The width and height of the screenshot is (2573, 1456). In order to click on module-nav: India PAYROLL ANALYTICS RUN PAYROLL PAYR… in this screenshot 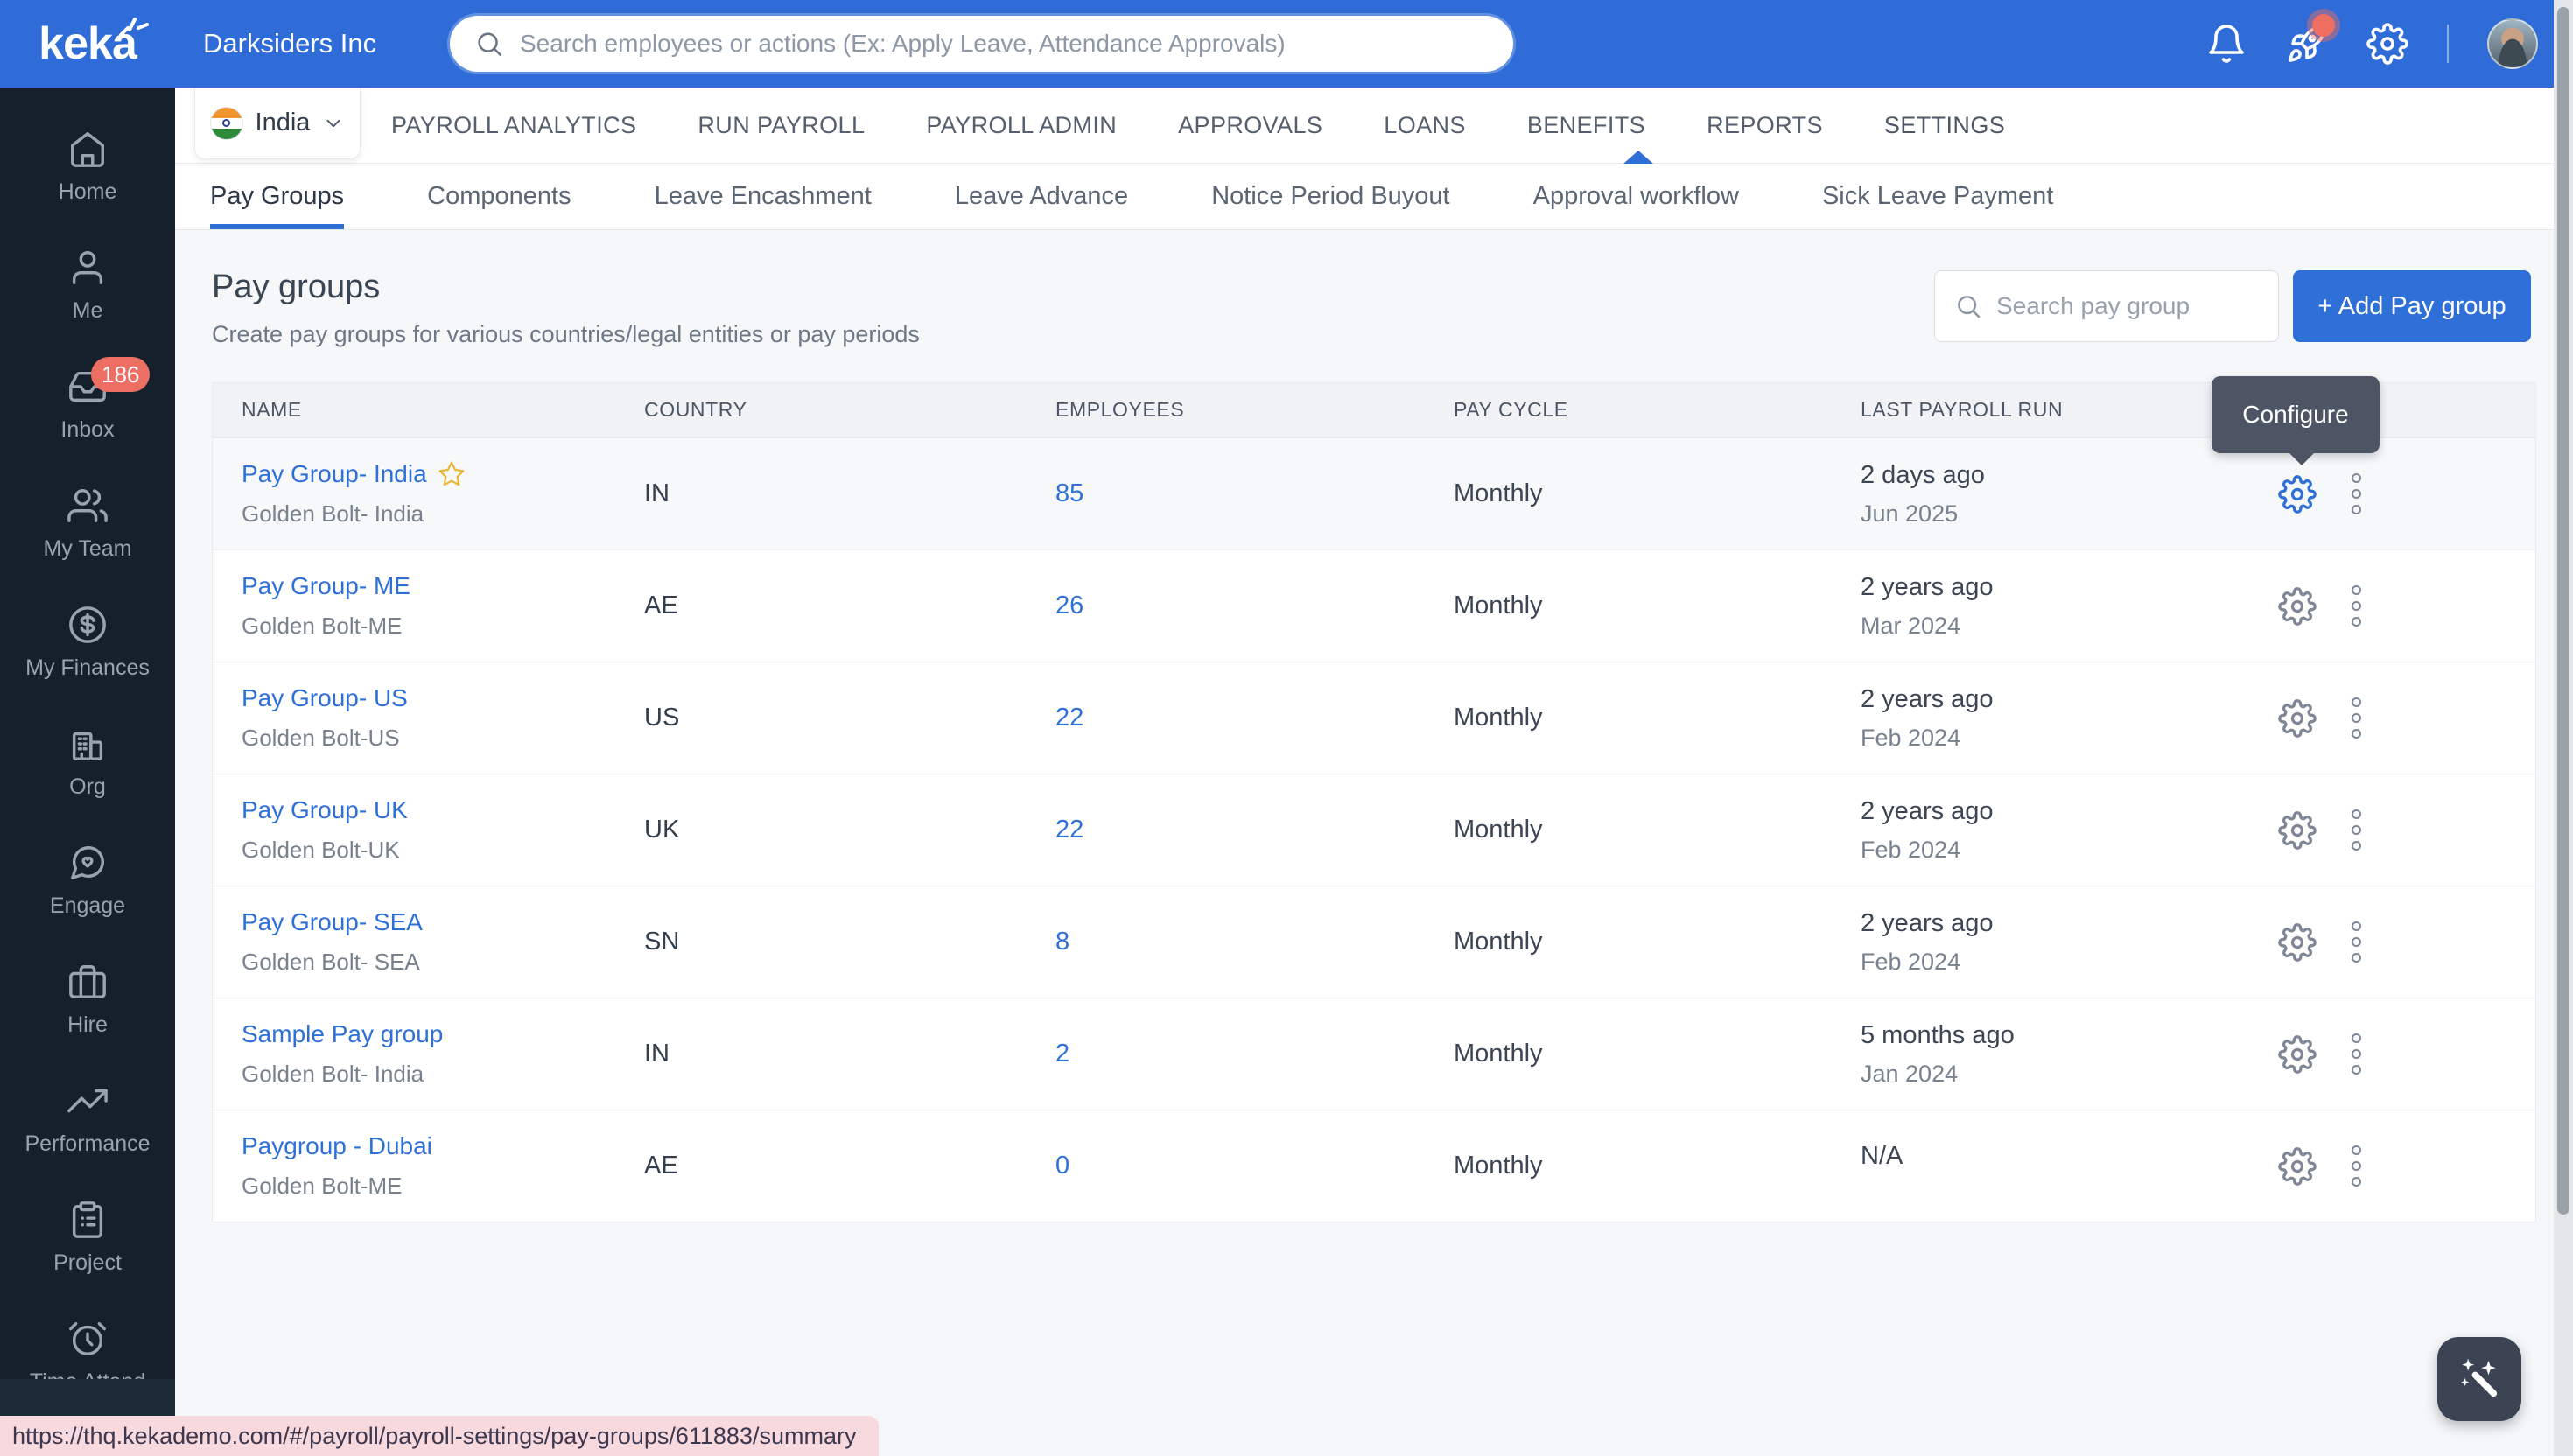, I will do `click(1374, 126)`.